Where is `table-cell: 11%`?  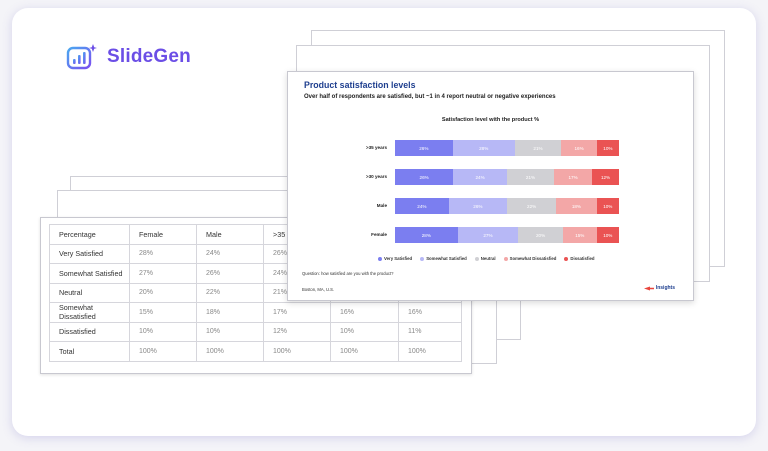
table-cell: 11% is located at coordinates (430, 331).